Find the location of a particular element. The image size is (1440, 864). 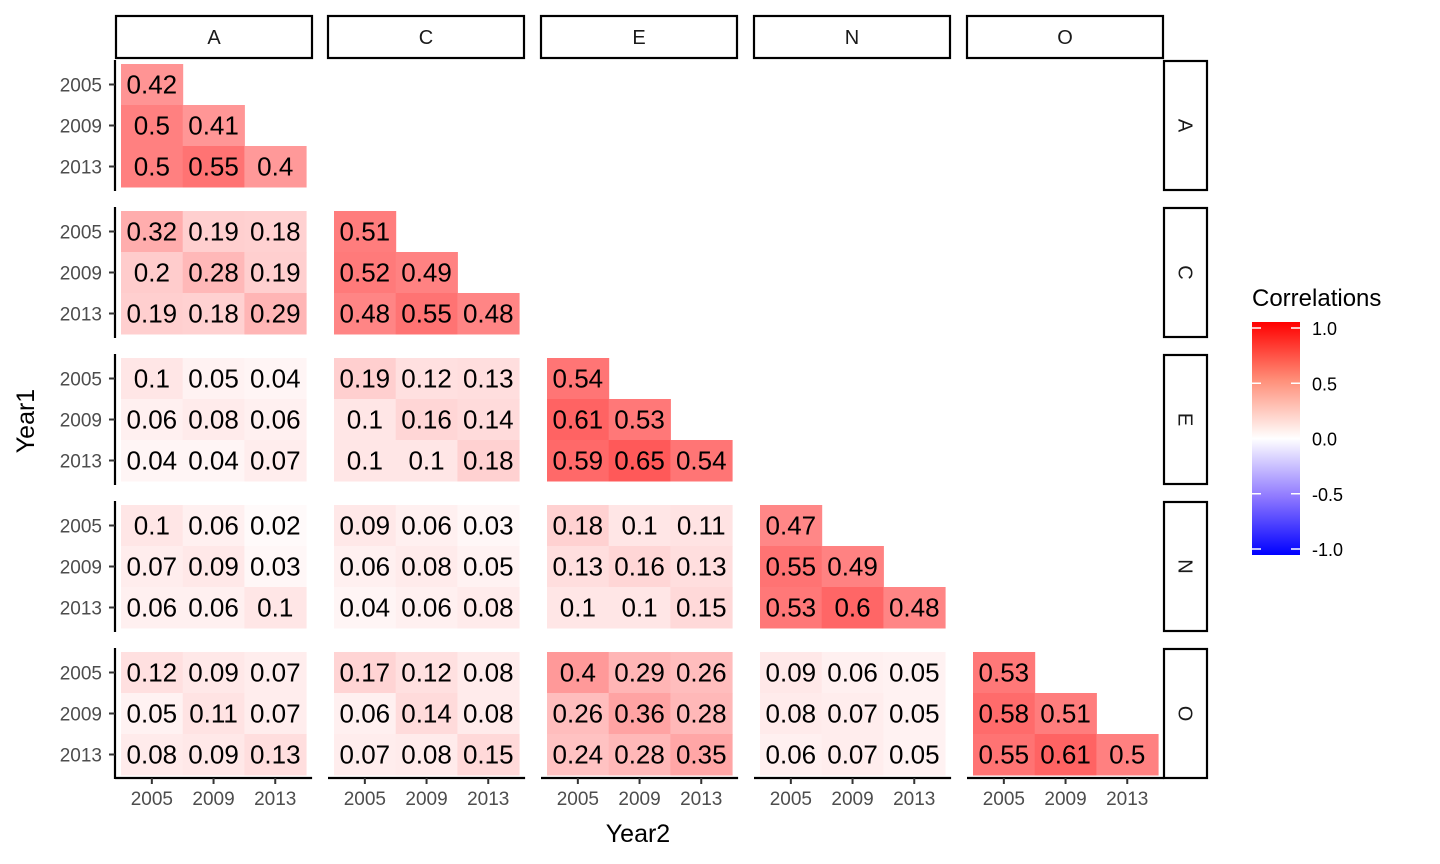

panel-n-a: 0.1 0.06 0.02 0.07 0.09 0.03 0.06 0.06 0.1 is located at coordinates (214, 567).